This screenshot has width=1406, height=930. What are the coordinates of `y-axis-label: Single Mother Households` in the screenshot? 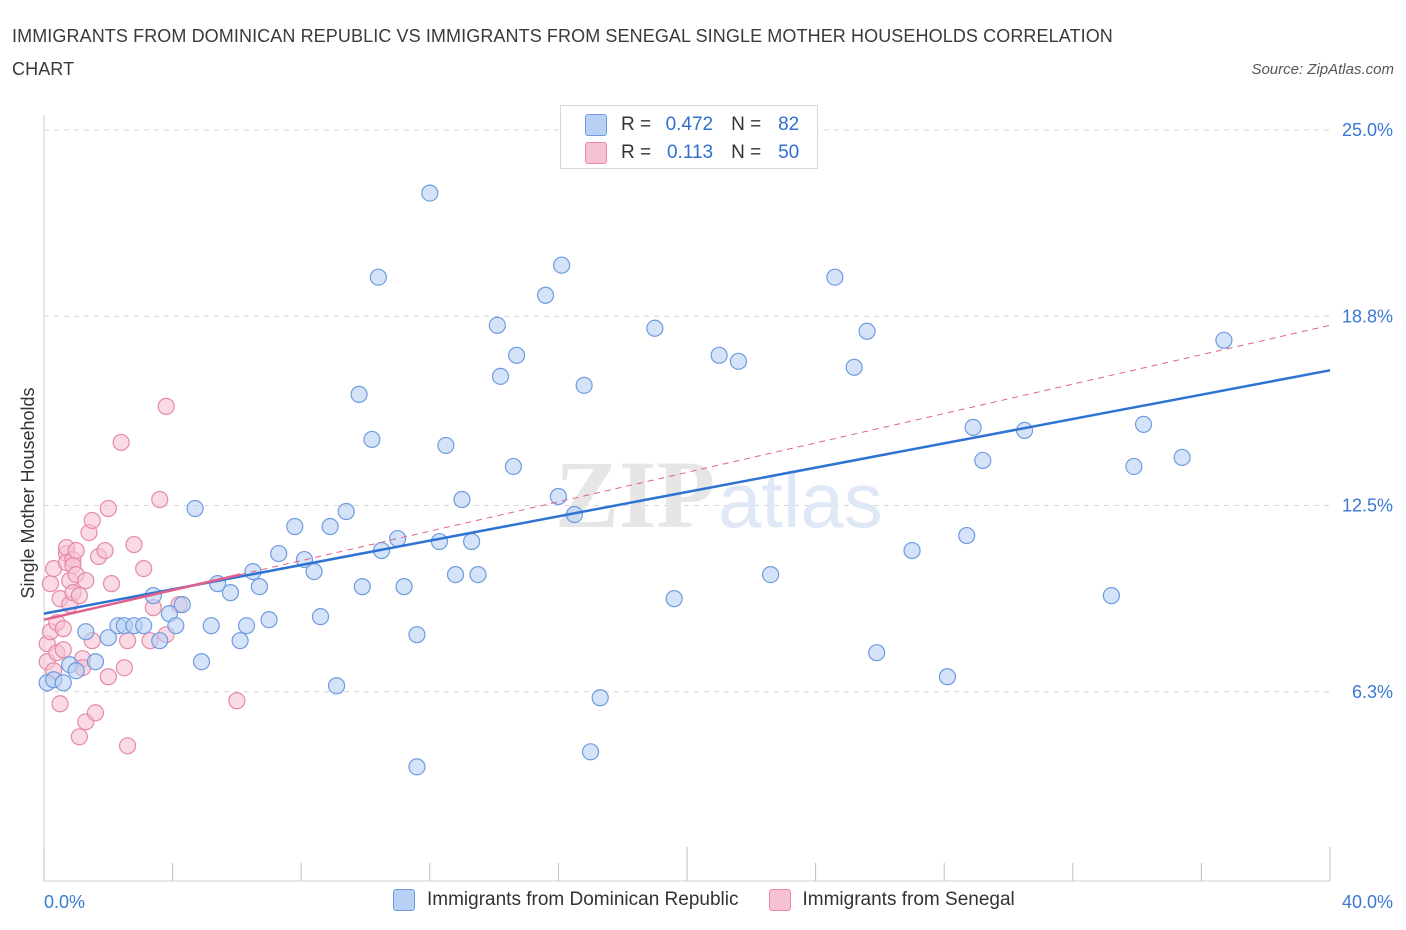 It's located at (28, 492).